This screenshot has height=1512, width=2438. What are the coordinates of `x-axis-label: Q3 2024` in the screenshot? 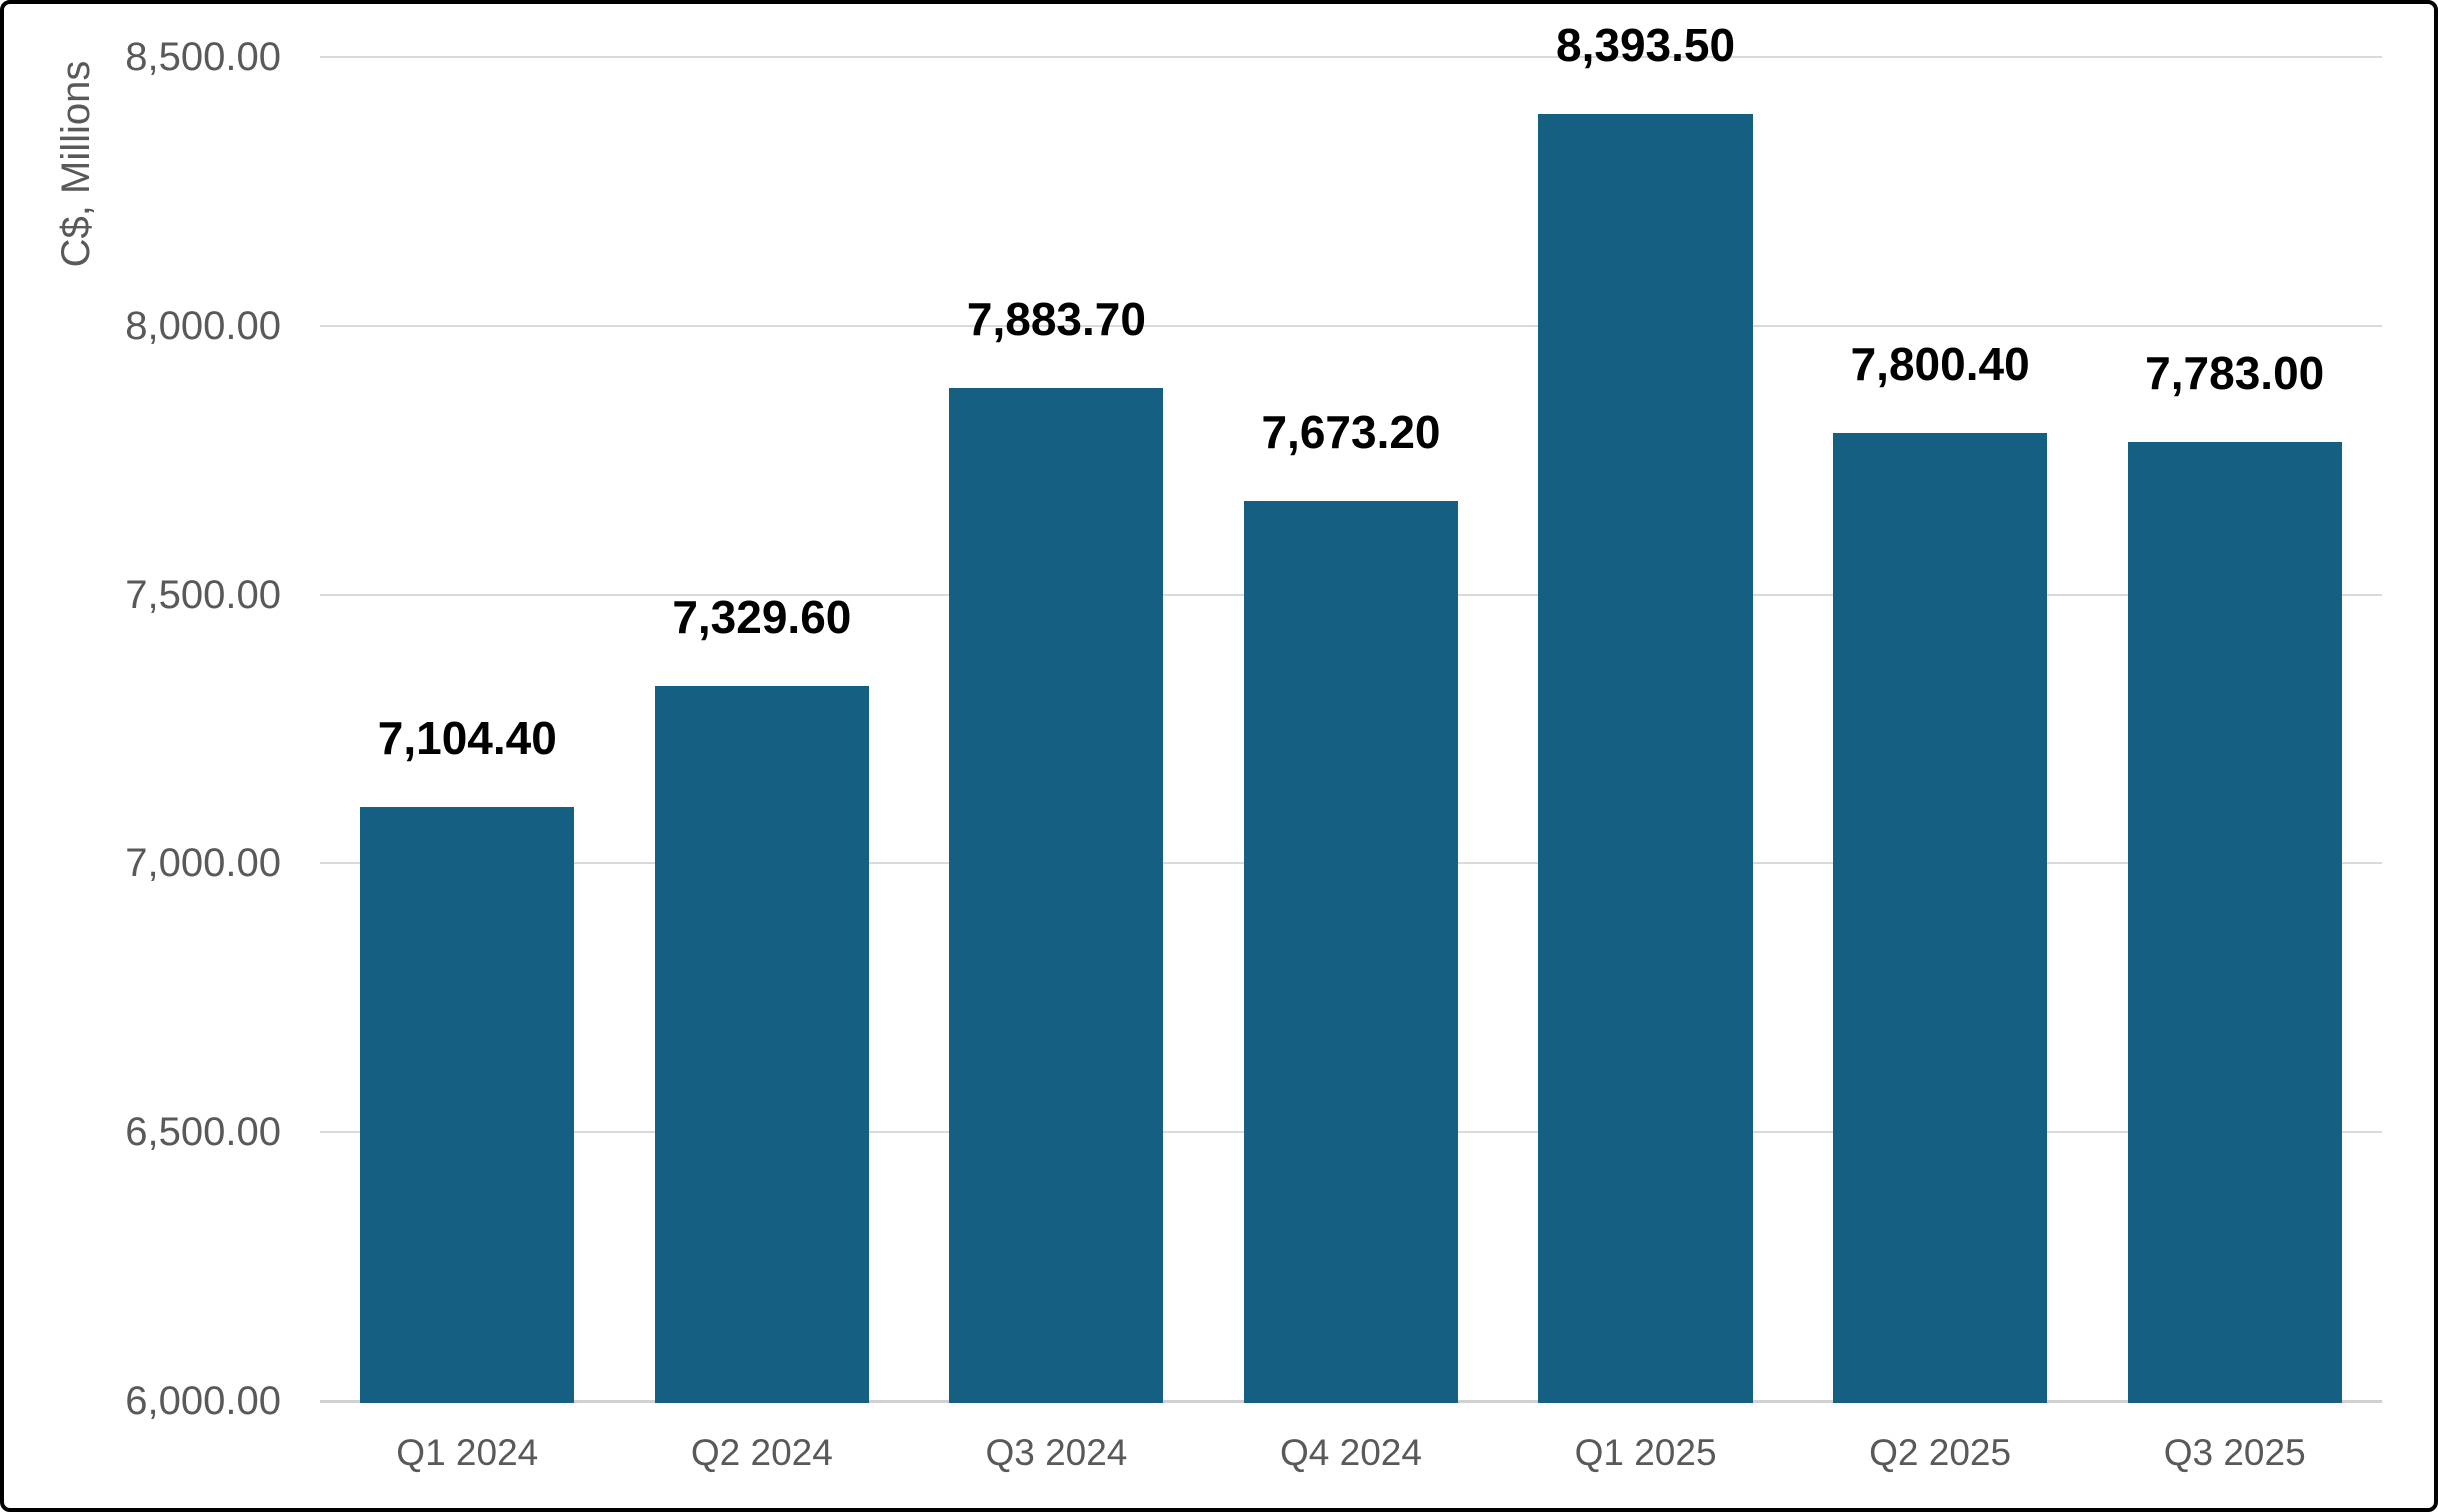 It's located at (1056, 1452).